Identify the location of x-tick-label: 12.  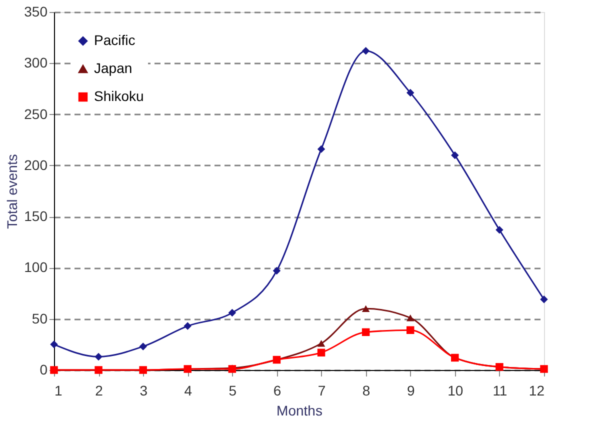
(536, 390).